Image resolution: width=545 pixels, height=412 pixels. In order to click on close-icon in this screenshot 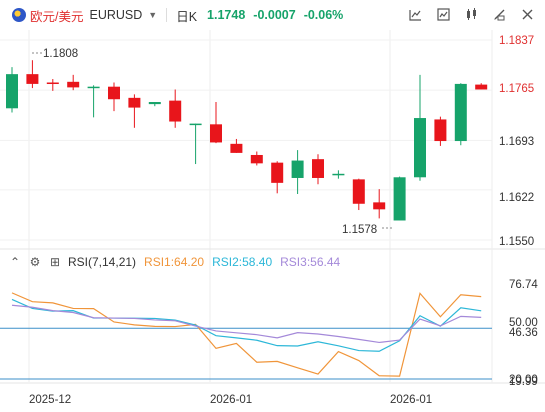, I will do `click(527, 14)`.